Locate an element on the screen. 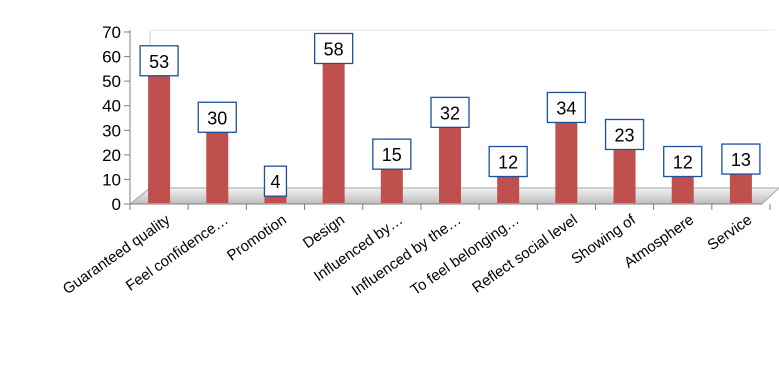 Image resolution: width=779 pixels, height=390 pixels. data-label: 30 is located at coordinates (217, 118).